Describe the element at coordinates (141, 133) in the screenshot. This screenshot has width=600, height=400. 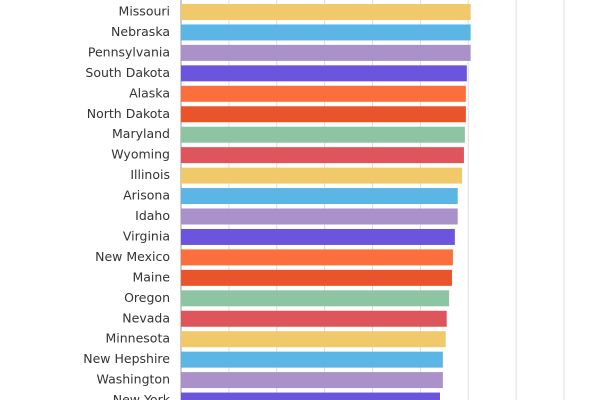
I see `y-tick-label: Maryland` at that location.